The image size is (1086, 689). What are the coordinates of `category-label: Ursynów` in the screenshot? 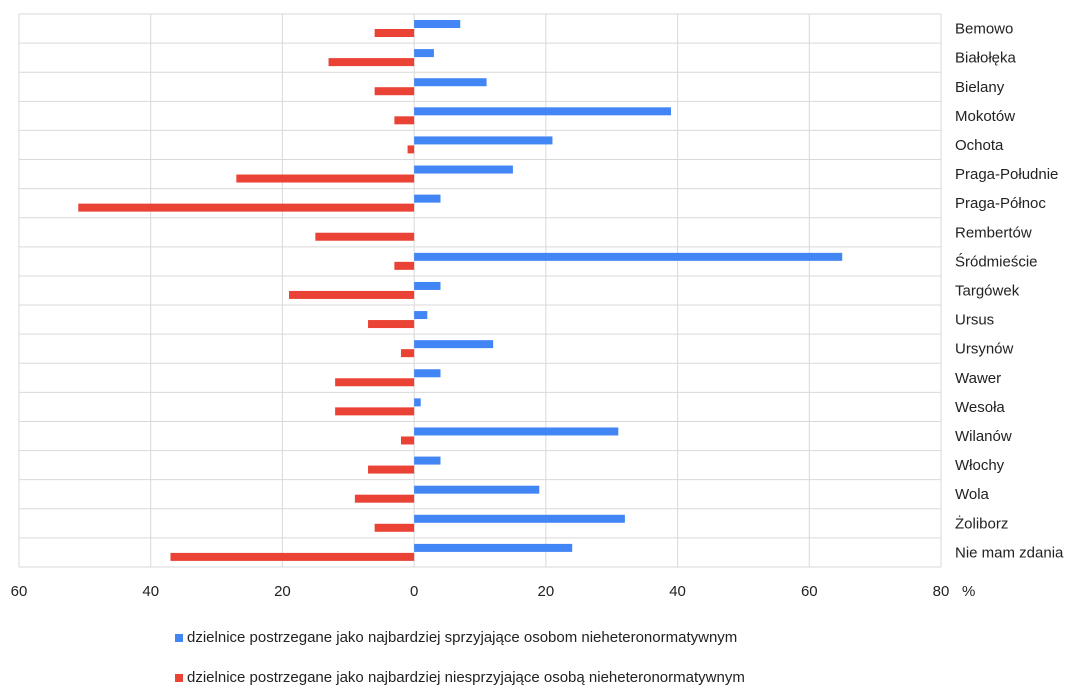 It's located at (984, 349).